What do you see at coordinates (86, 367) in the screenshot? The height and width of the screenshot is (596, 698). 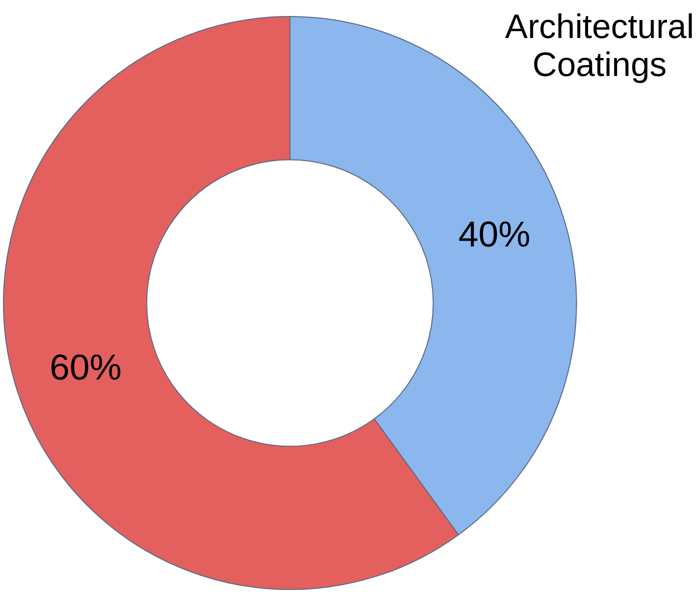 I see `data-label: 60%` at bounding box center [86, 367].